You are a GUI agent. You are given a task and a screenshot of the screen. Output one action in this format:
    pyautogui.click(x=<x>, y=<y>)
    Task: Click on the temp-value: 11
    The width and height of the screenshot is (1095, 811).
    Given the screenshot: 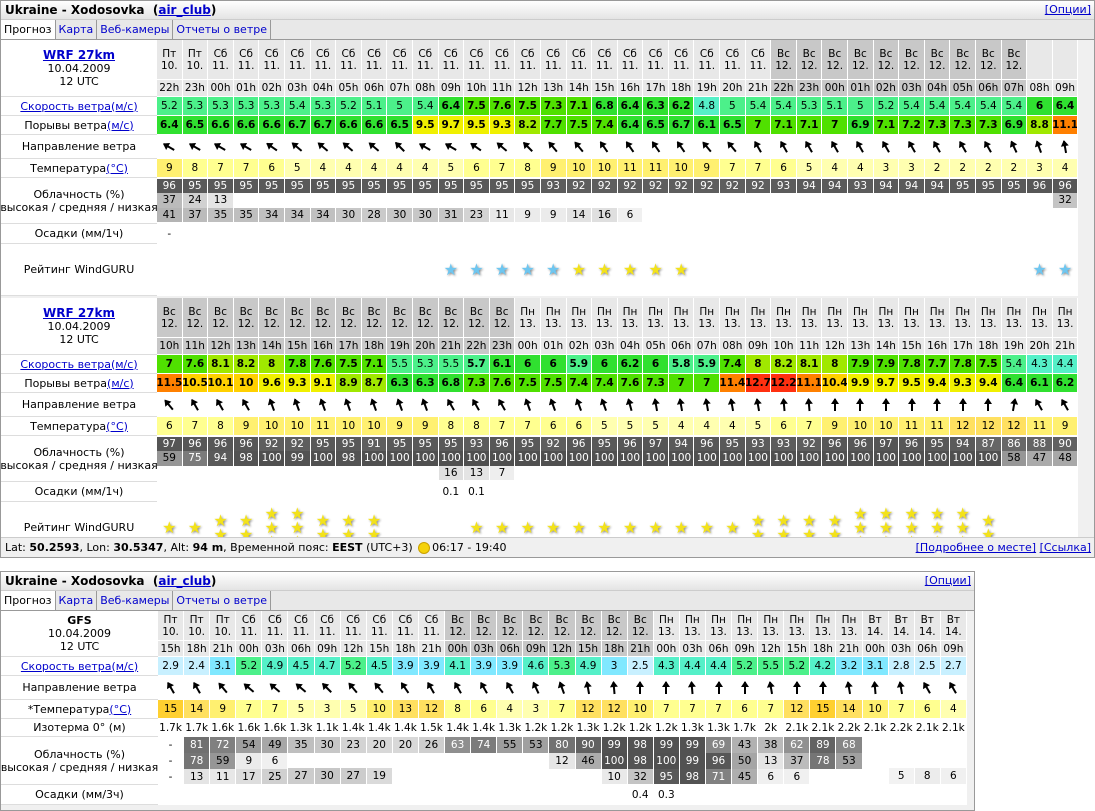 What is the action you would take?
    pyautogui.click(x=655, y=168)
    